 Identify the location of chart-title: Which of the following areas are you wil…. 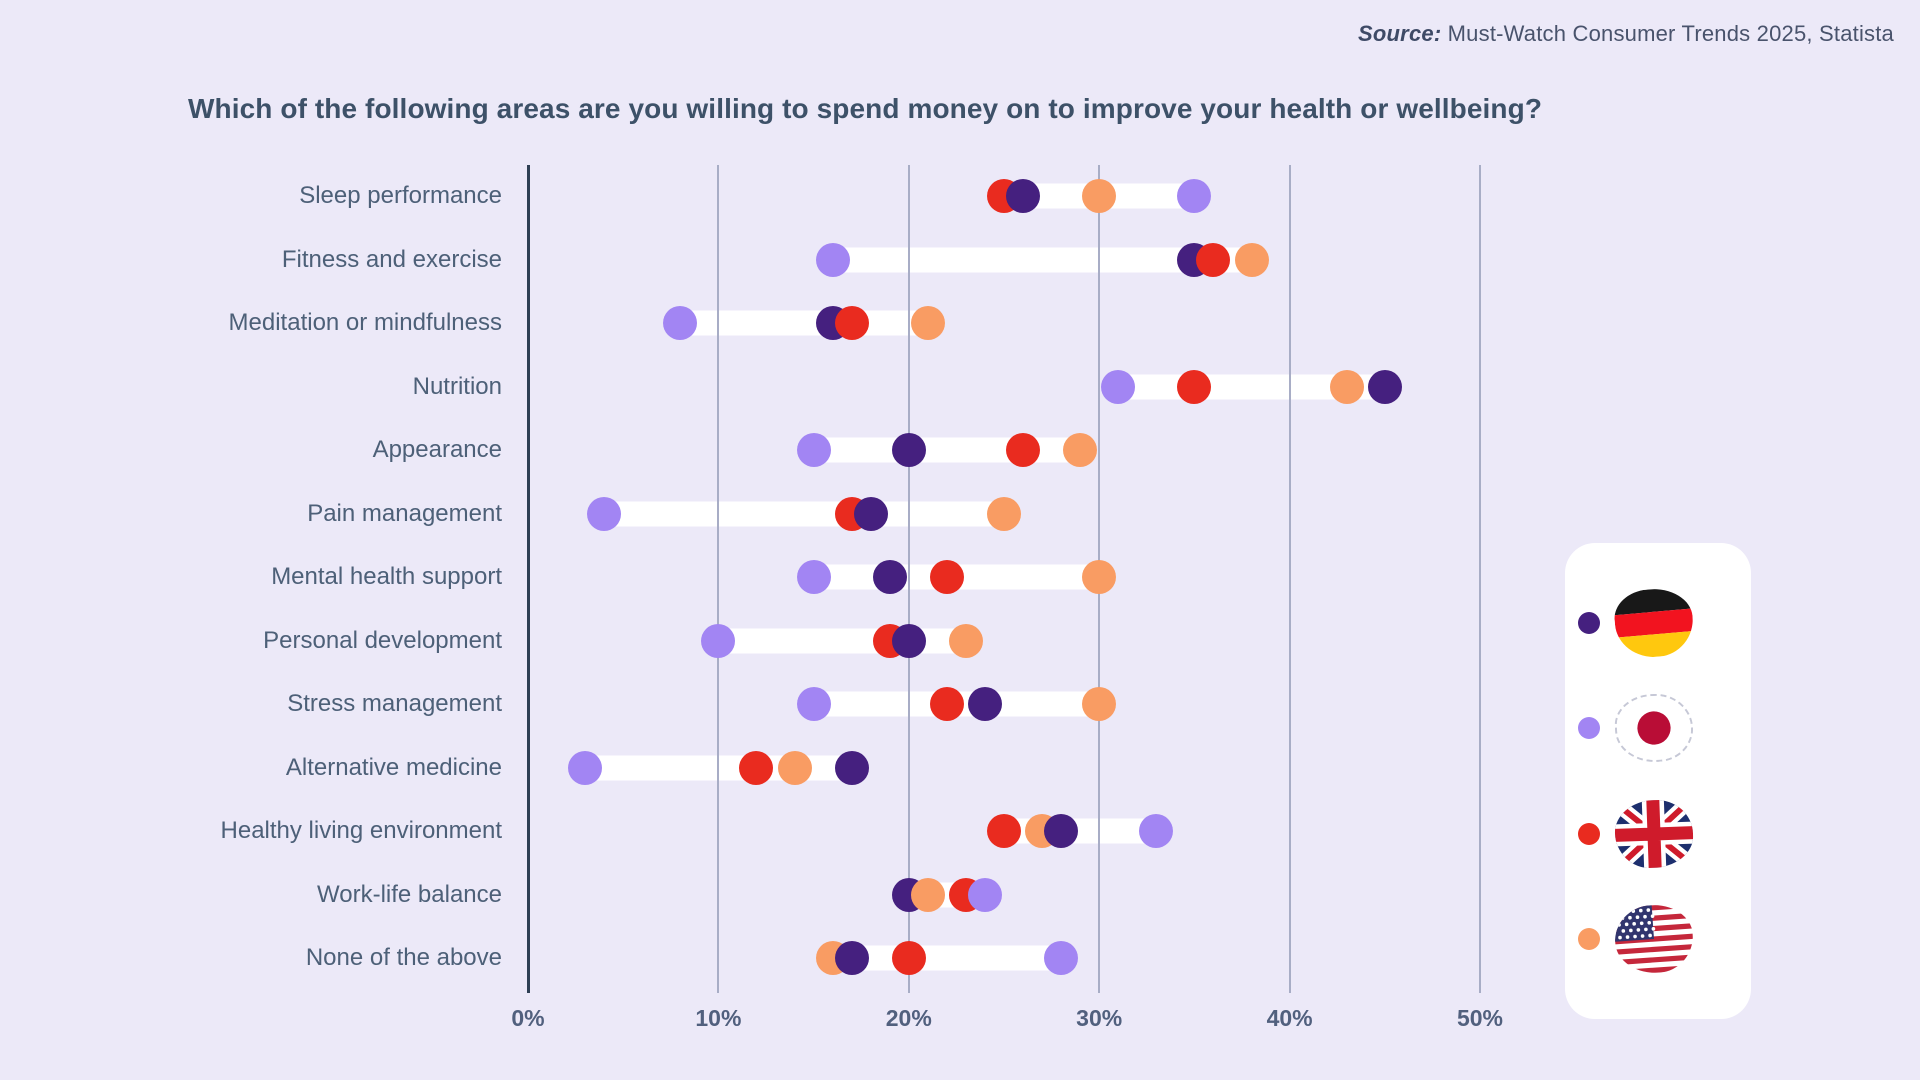
(865, 108).